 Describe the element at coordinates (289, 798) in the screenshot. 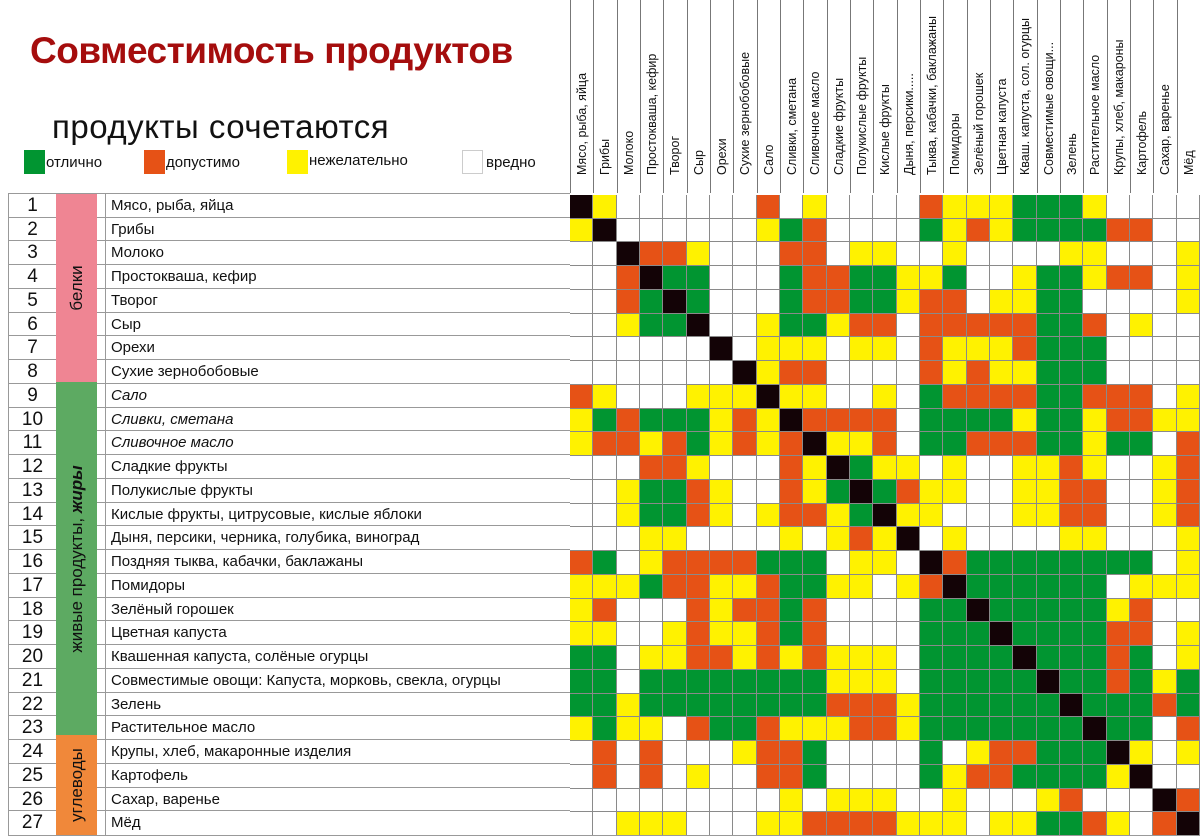

I see `table-row: 26 Сахар, варенье` at that location.